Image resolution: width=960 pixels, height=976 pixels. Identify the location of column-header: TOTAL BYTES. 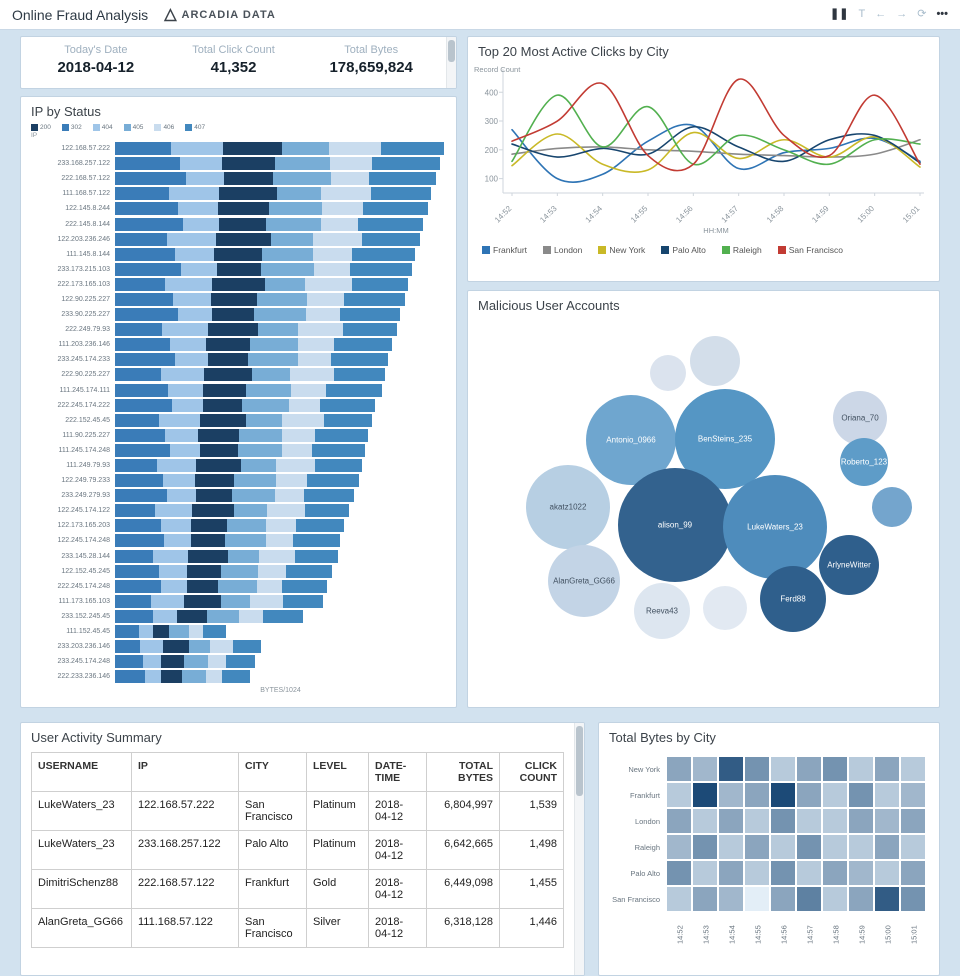
(463, 772).